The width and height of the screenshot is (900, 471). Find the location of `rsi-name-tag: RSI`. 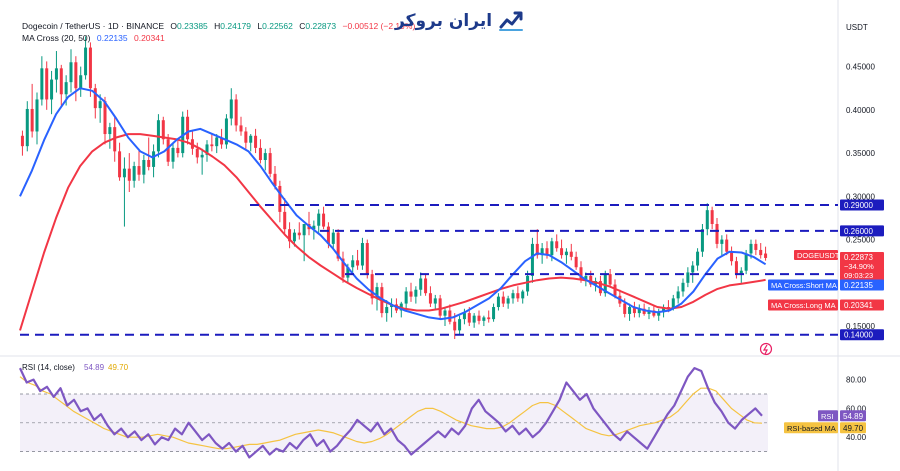

rsi-name-tag: RSI is located at coordinates (827, 416).